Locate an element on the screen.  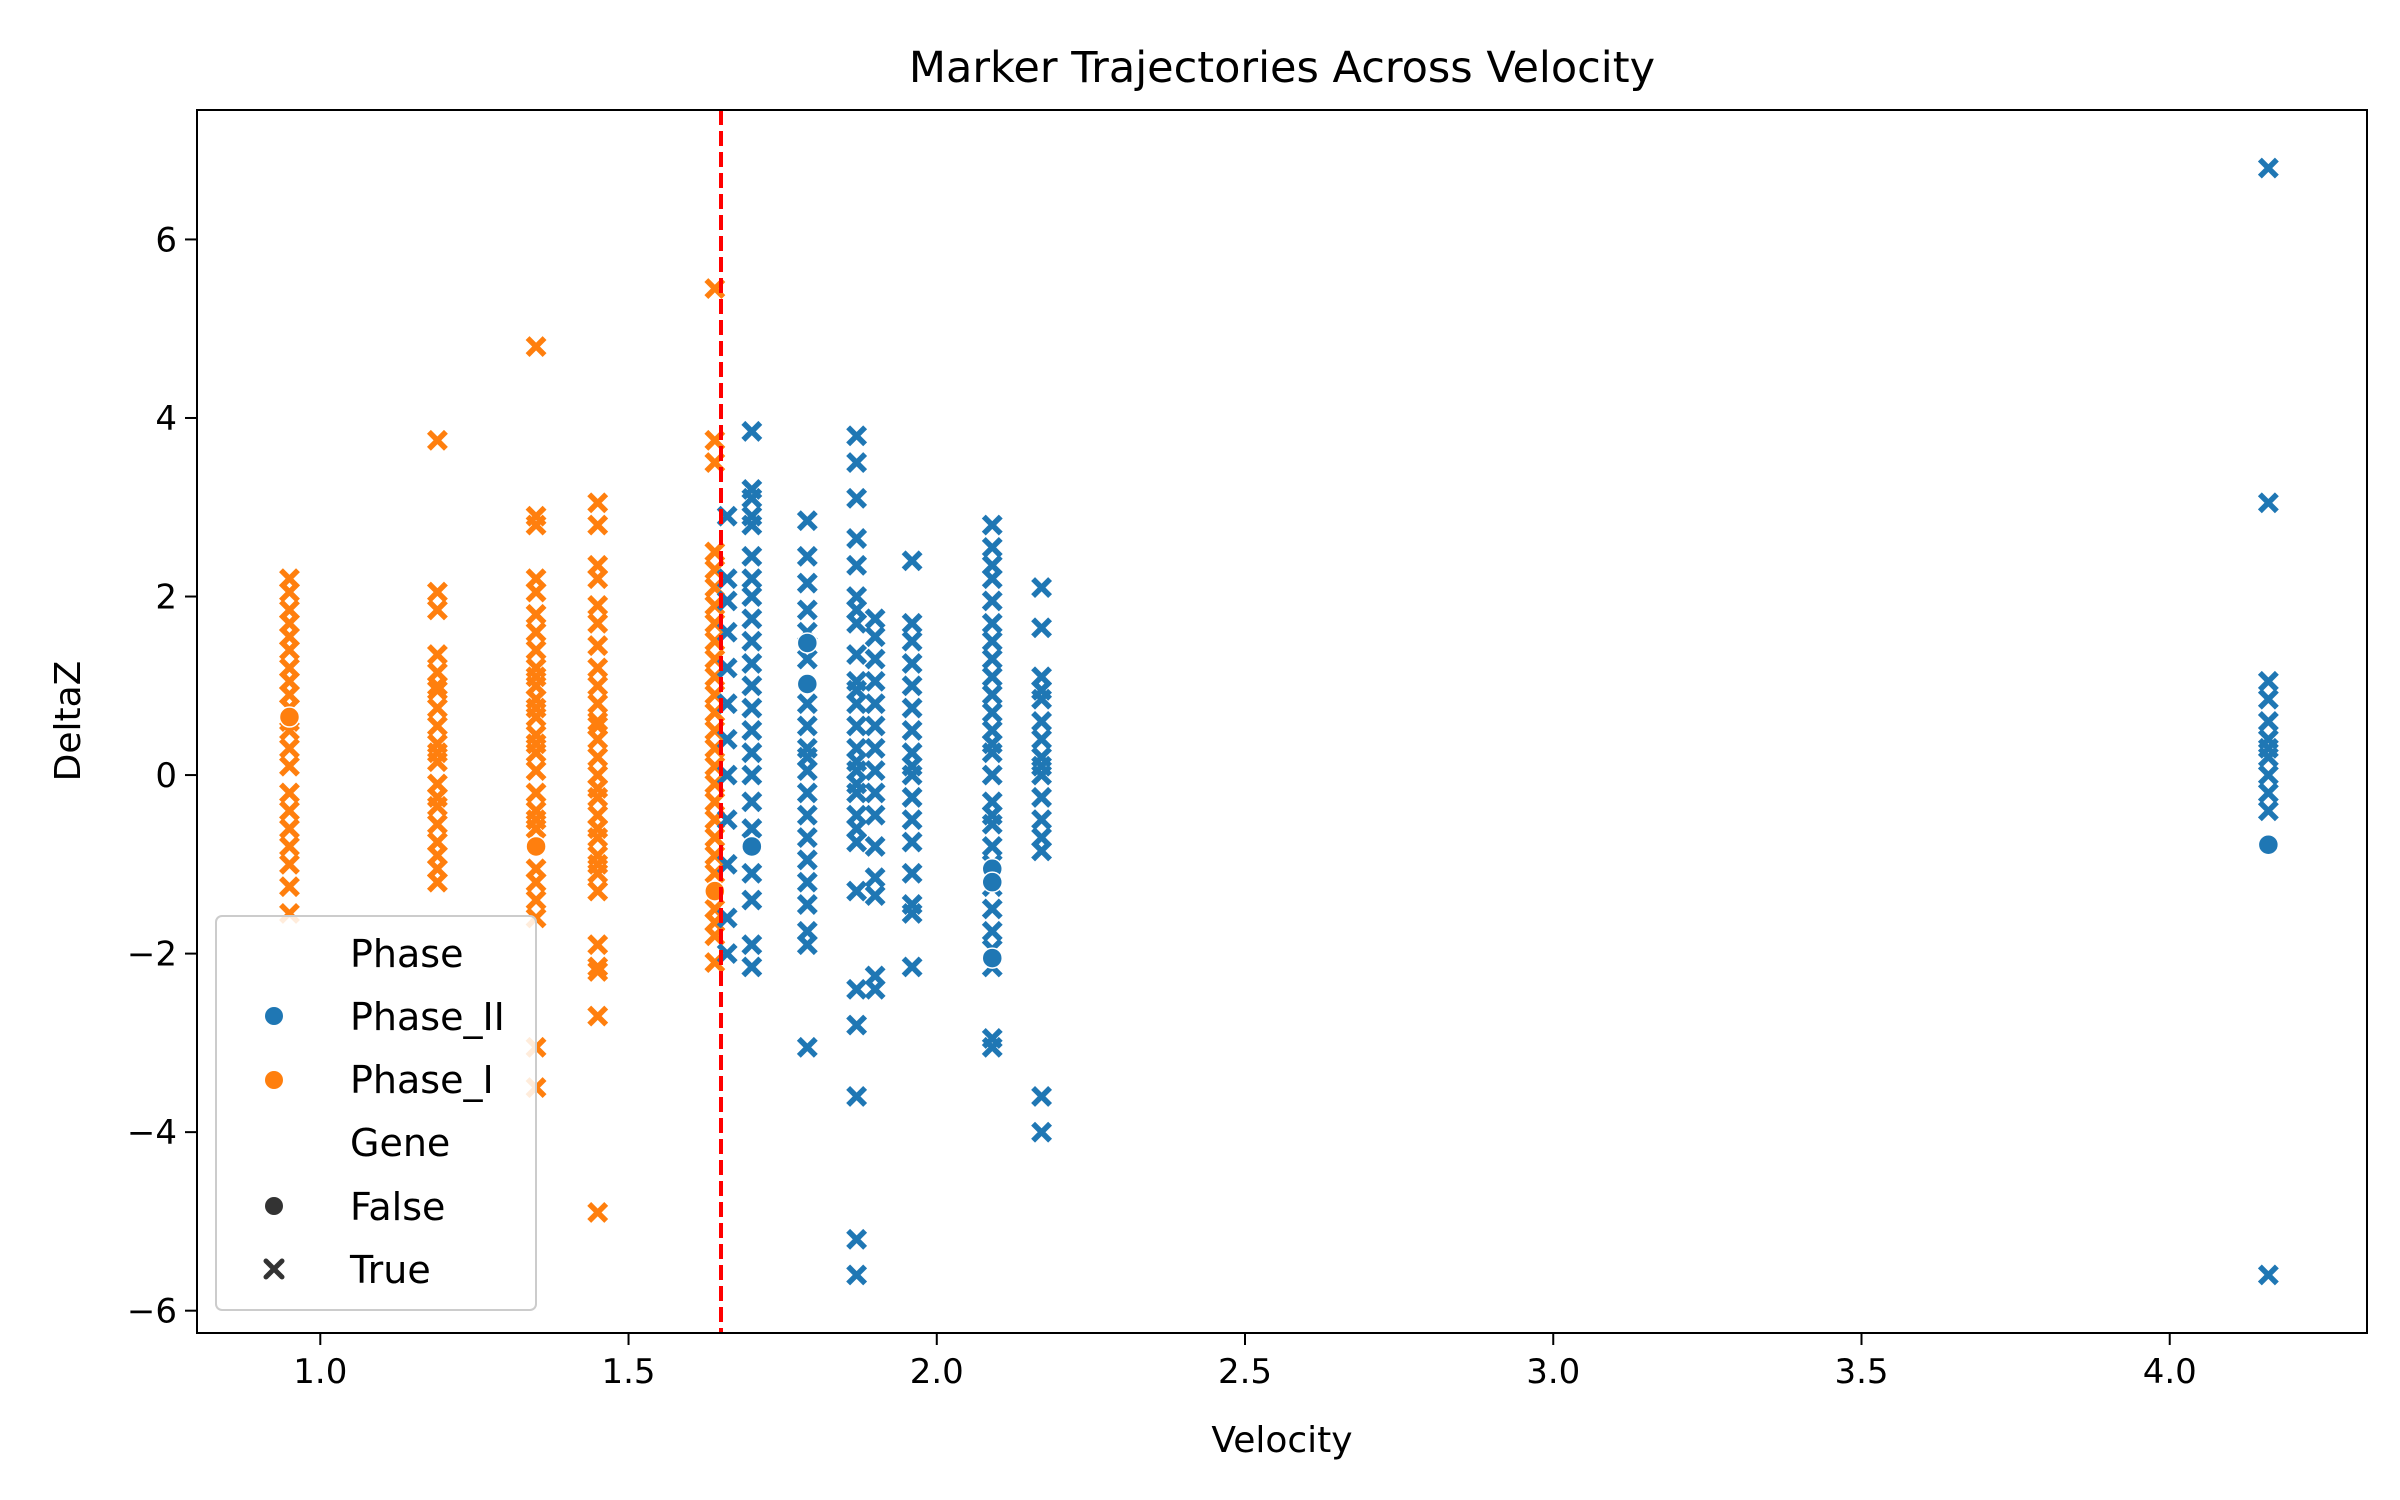
x-axis-ticks: 1.0 1.5 2.0 2.5 3.0 3.5 4.0 is located at coordinates (1245, 1362).